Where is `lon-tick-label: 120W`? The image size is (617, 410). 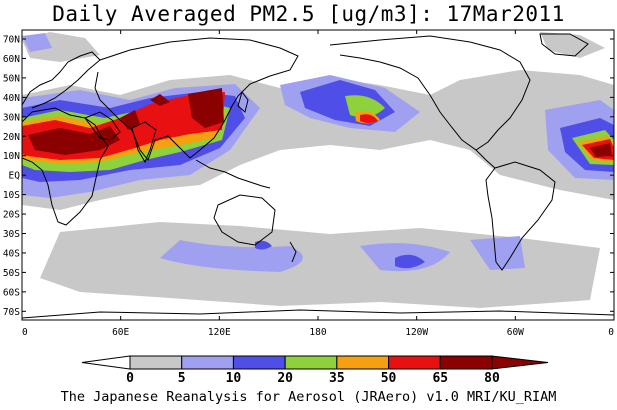 lon-tick-label: 120W is located at coordinates (416, 332).